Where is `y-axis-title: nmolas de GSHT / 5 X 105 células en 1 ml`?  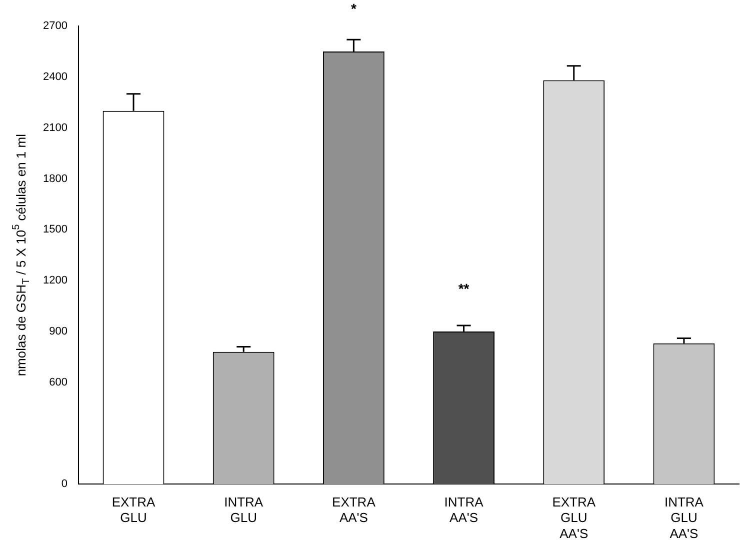
y-axis-title: nmolas de GSHT / 5 X 105 células en 1 ml is located at coordinates (21, 255).